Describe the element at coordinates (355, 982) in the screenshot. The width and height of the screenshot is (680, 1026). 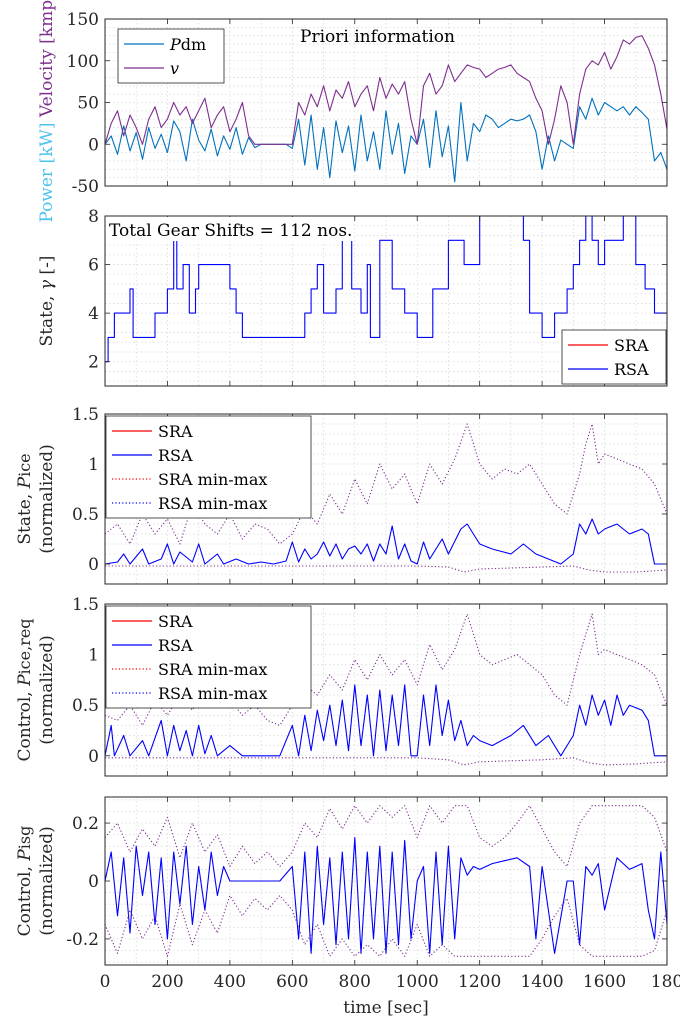
I see `x-tick-label: 800` at that location.